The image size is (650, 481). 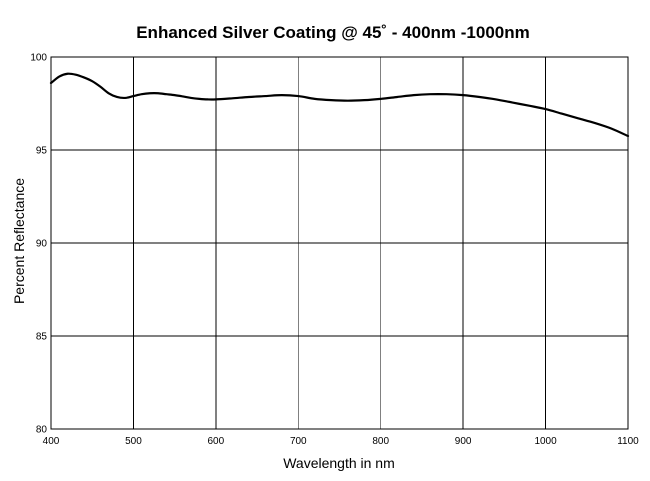 I want to click on y-tick-label-80: 80, so click(x=42, y=430).